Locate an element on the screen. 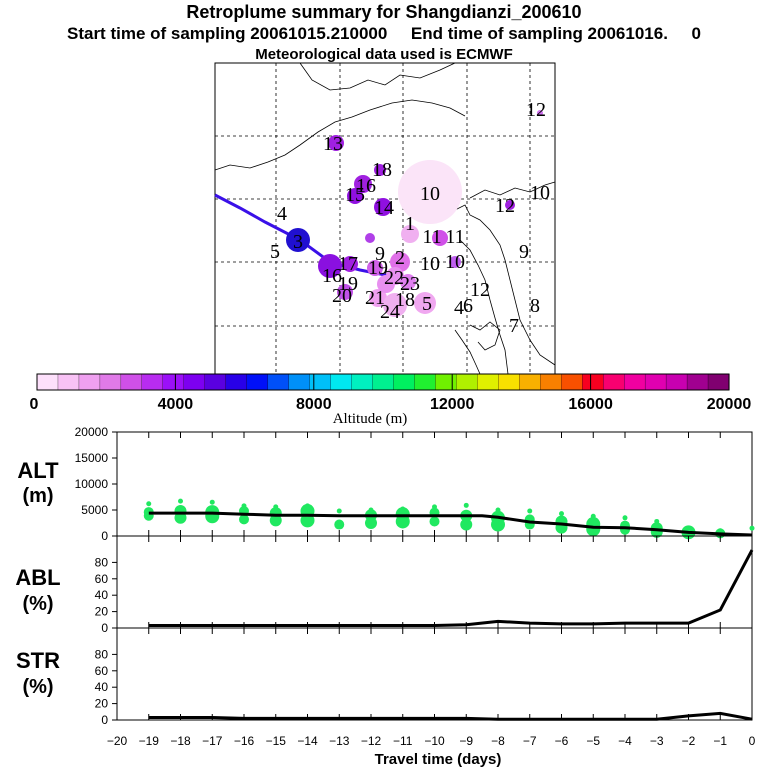 The image size is (768, 768). x-tick-label: −10 is located at coordinates (434, 741).